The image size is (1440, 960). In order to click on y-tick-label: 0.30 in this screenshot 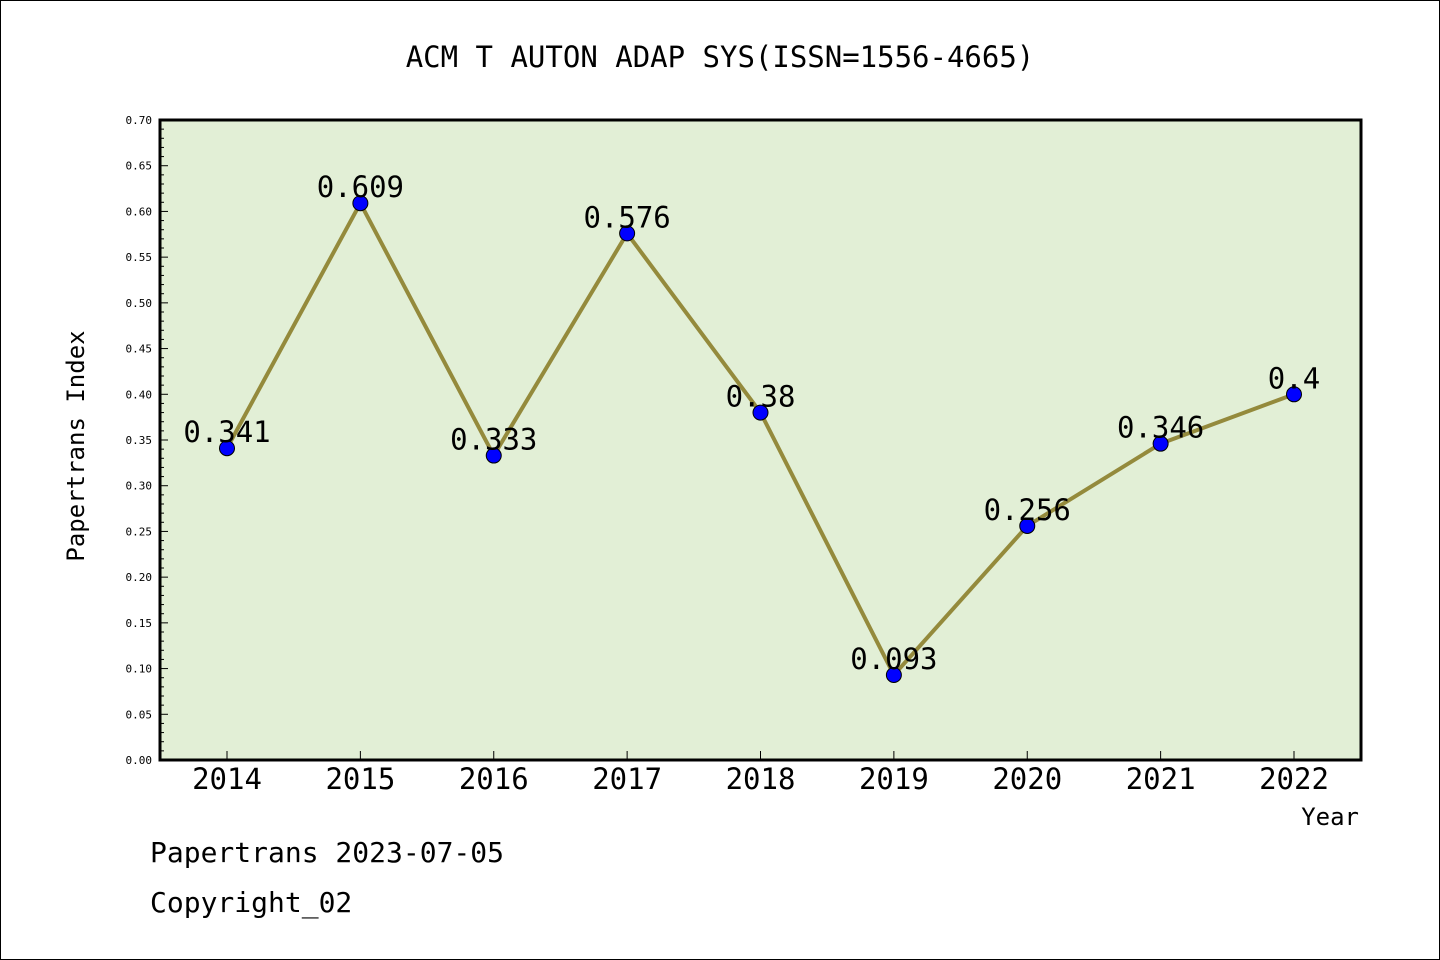, I will do `click(139, 486)`.